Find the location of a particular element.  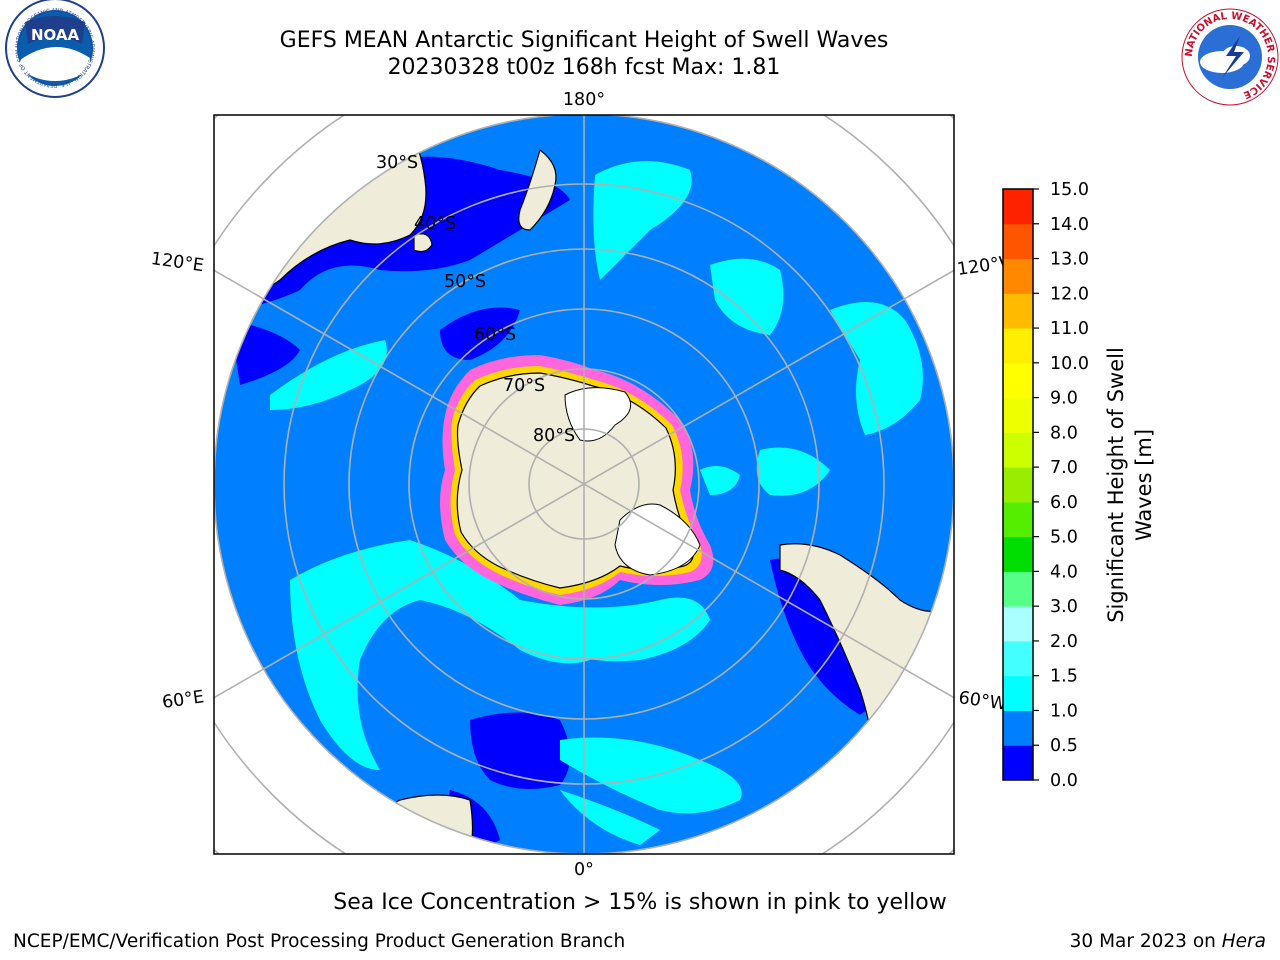

lon-label-top: 180° is located at coordinates (584, 100).